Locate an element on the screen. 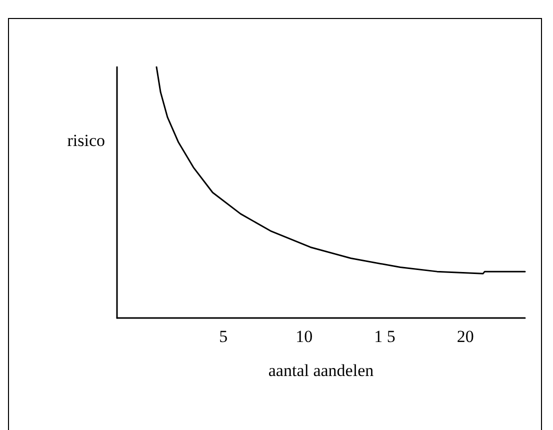 Image resolution: width=553 pixels, height=430 pixels. x-tick-label: 20 is located at coordinates (465, 336).